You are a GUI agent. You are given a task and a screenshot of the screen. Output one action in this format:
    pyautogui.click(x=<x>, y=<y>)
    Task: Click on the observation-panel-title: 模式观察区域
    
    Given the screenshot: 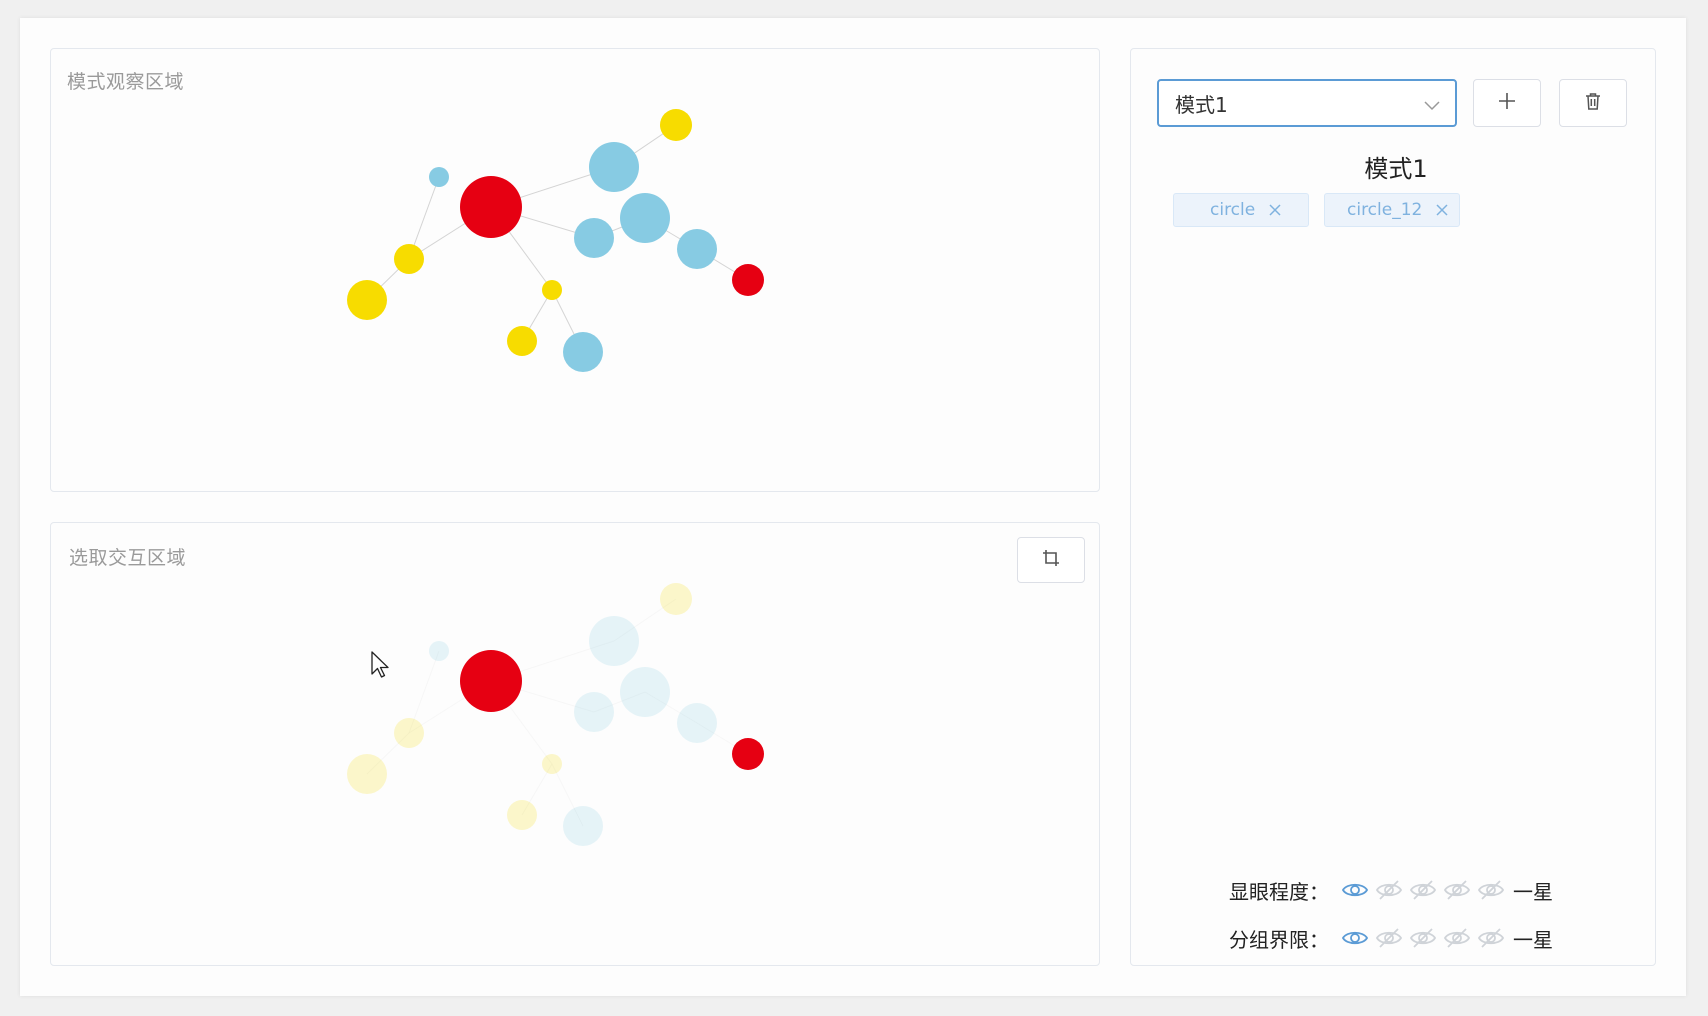 What is the action you would take?
    pyautogui.click(x=126, y=82)
    